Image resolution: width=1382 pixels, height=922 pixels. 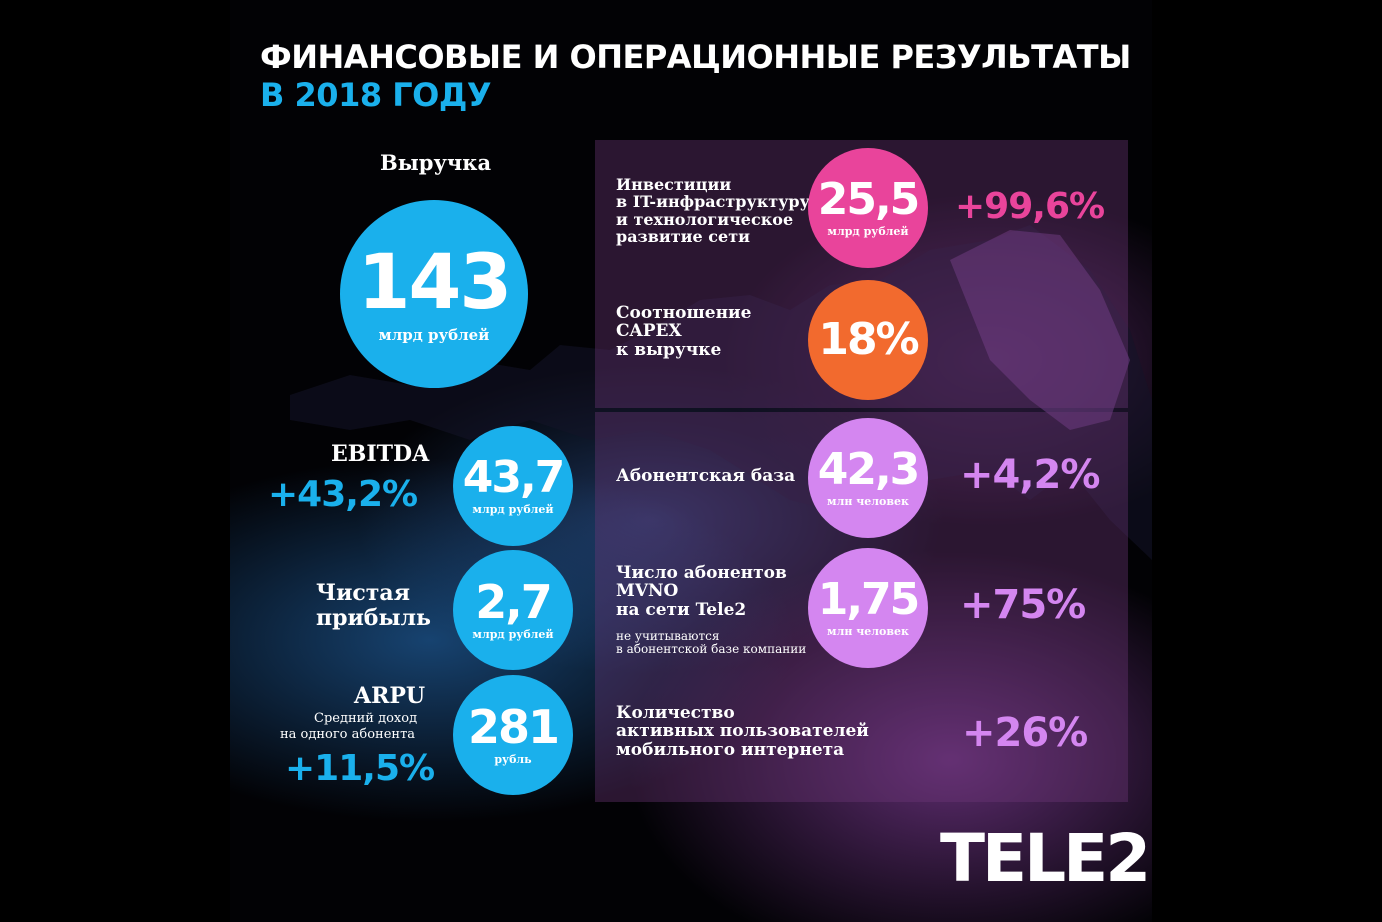 What do you see at coordinates (1030, 206) in the screenshot?
I see `investments-change: +99,6%` at bounding box center [1030, 206].